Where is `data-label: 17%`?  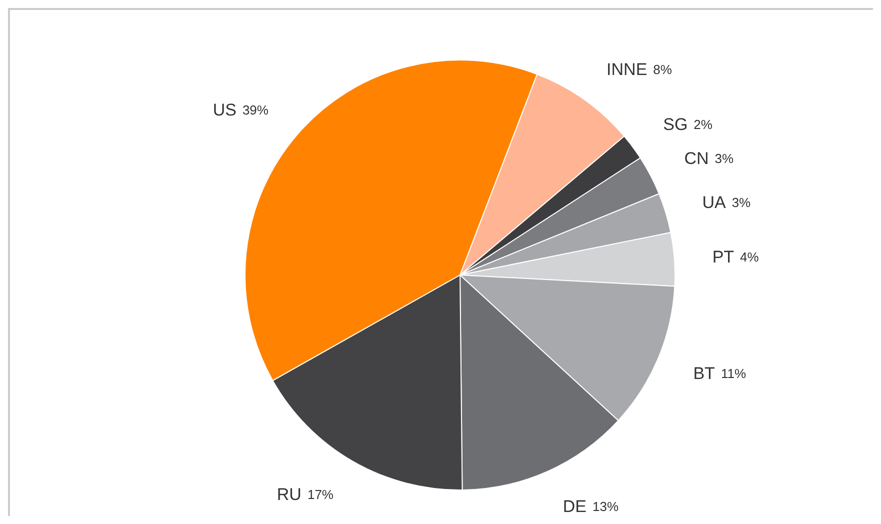 data-label: 17% is located at coordinates (320, 494).